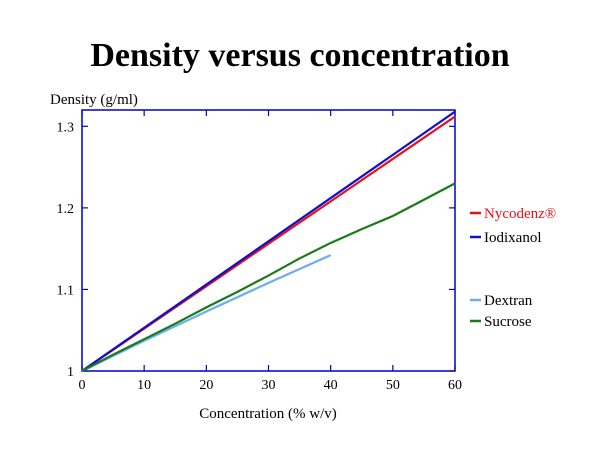 This screenshot has width=600, height=450. What do you see at coordinates (299, 55) in the screenshot?
I see `chart-title: Density versus concentration` at bounding box center [299, 55].